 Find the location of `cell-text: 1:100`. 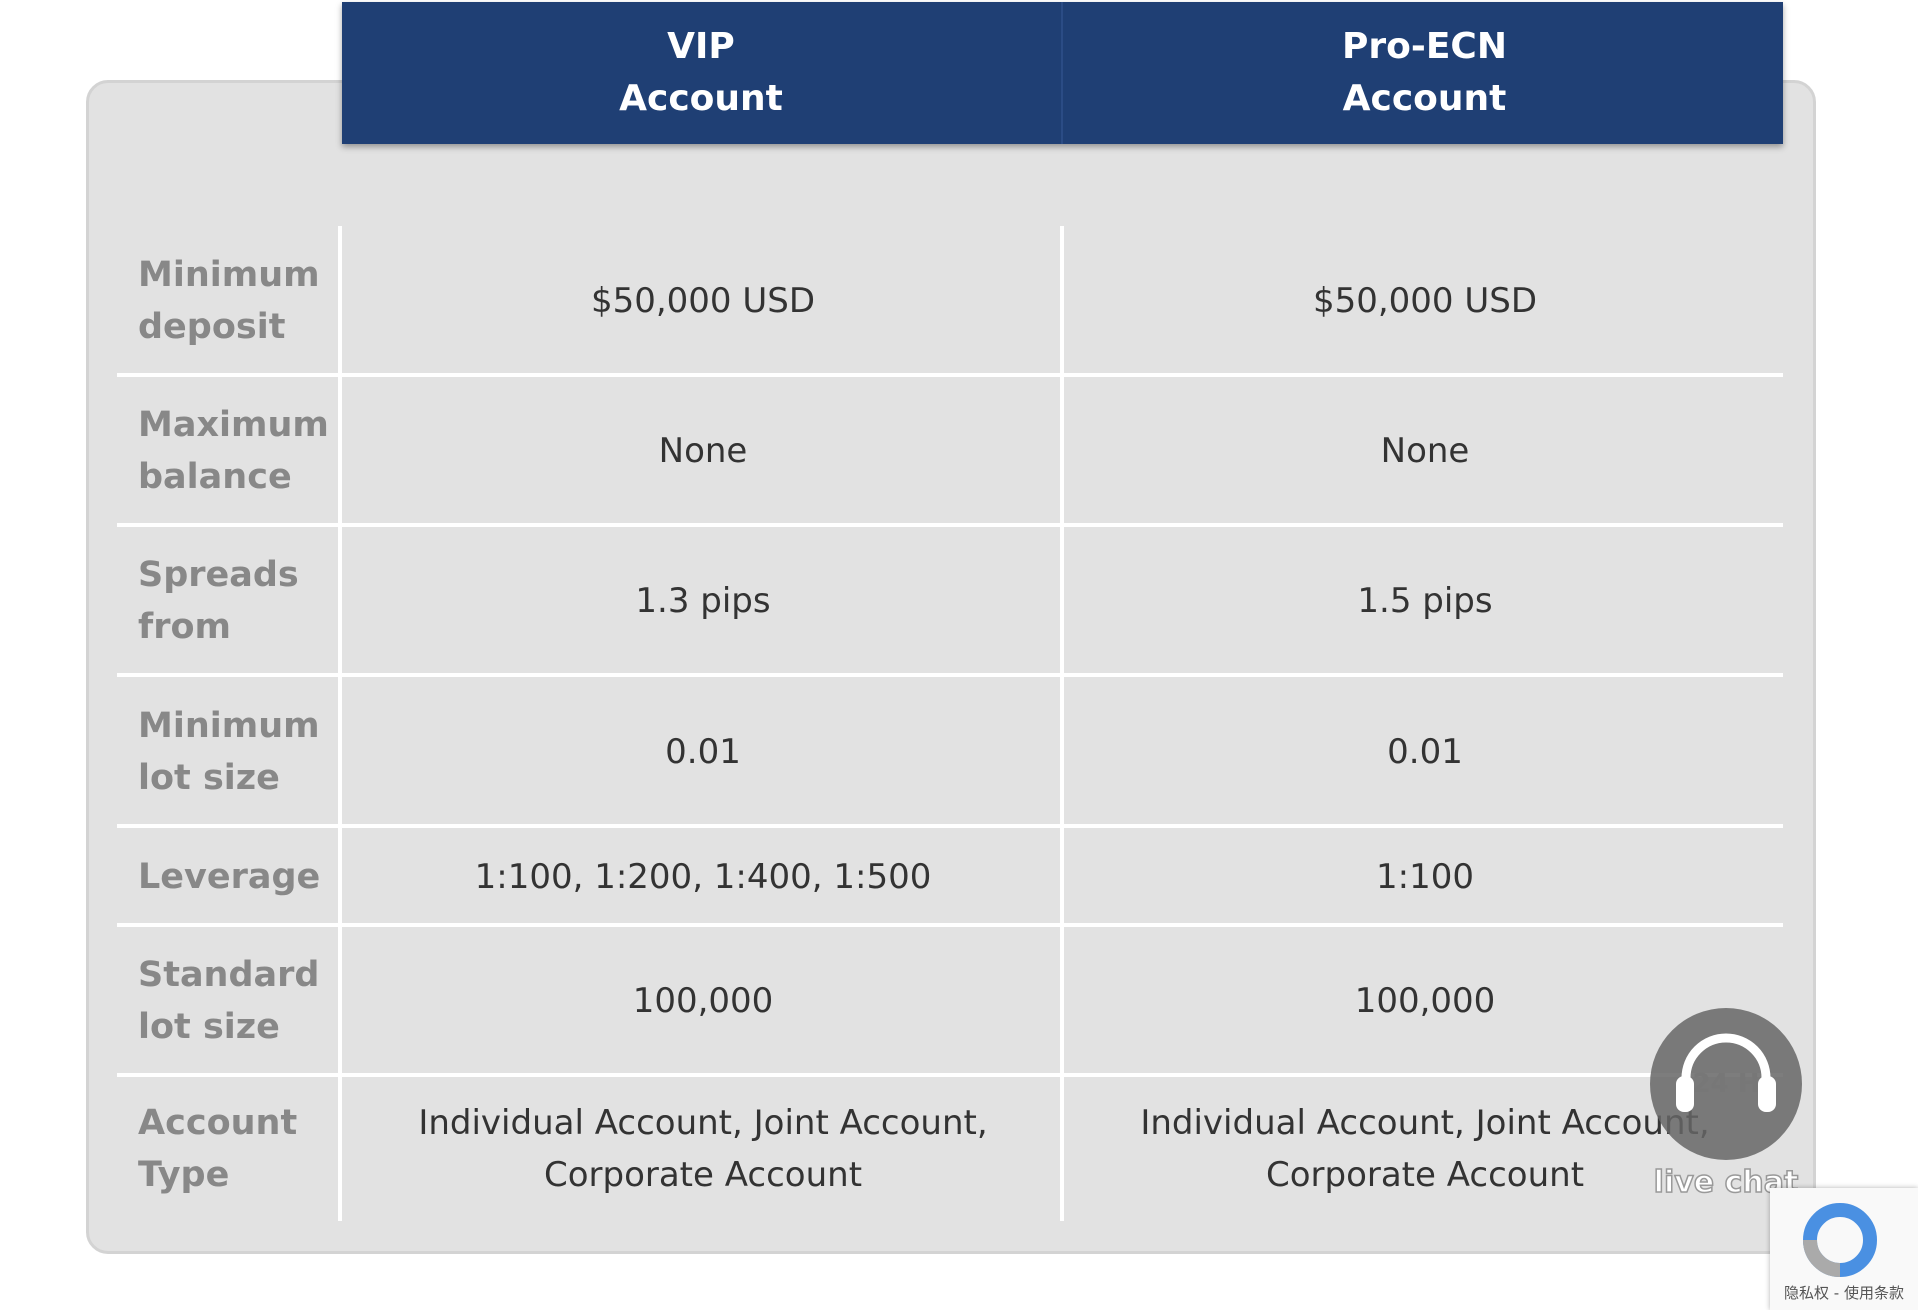

cell-text: 1:100 is located at coordinates (1425, 876).